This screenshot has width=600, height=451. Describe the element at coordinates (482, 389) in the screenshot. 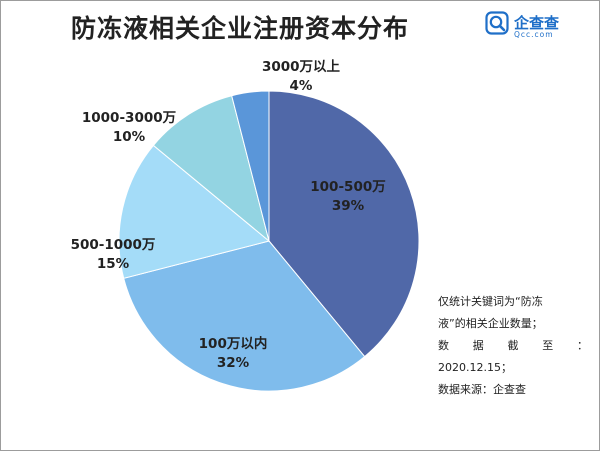

I see `note-line-5: 数据来源：企查查` at that location.